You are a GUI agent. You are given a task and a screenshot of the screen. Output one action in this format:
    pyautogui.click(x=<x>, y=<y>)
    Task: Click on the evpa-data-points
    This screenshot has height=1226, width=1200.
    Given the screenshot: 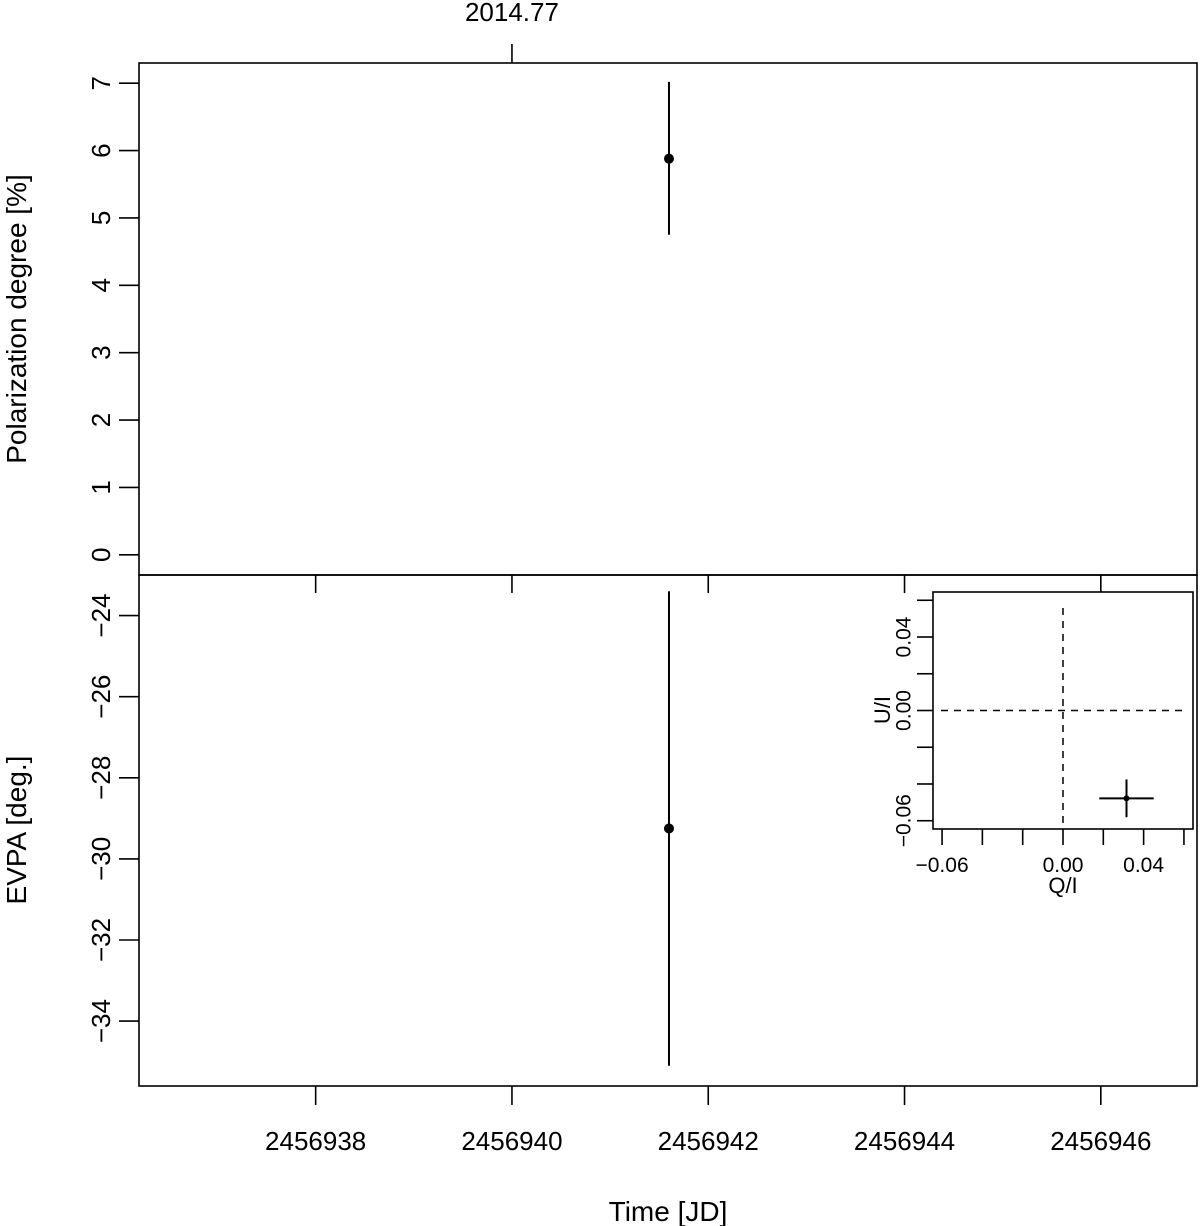 What is the action you would take?
    pyautogui.click(x=668, y=828)
    